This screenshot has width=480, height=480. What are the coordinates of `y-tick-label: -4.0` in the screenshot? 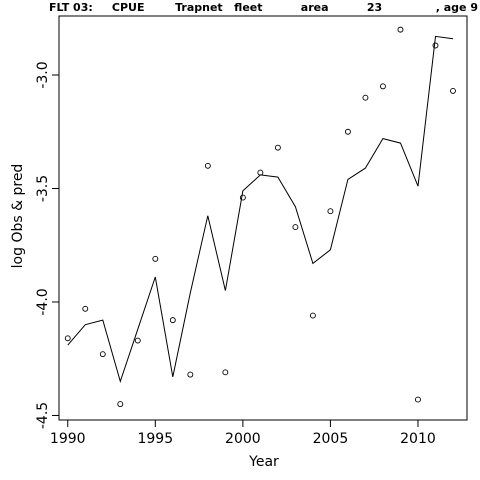 It's located at (43, 301).